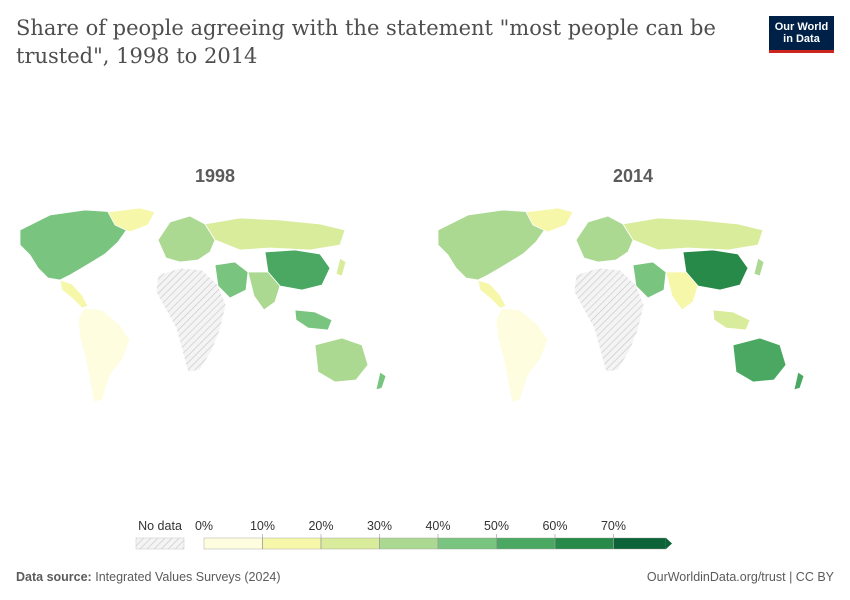 The height and width of the screenshot is (600, 850). Describe the element at coordinates (160, 543) in the screenshot. I see `legend-no-data-swatch` at that location.